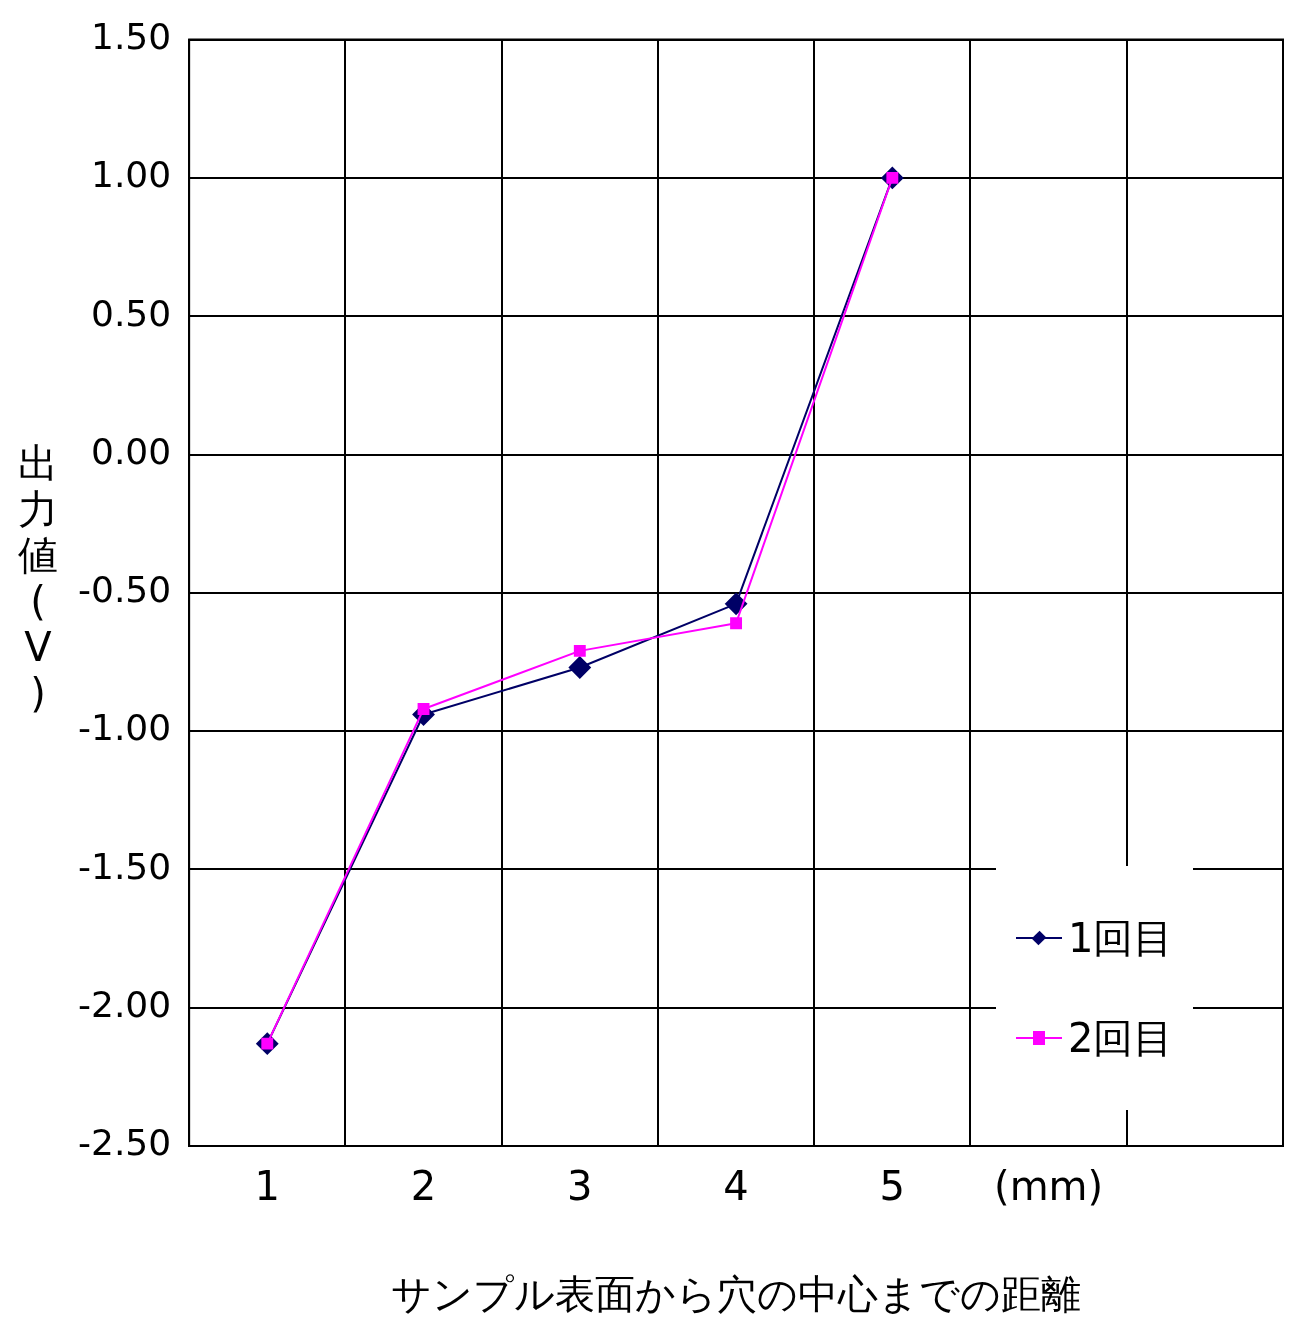 The width and height of the screenshot is (1295, 1336). Describe the element at coordinates (131, 175) in the screenshot. I see `y-tick-label: 1.00` at that location.